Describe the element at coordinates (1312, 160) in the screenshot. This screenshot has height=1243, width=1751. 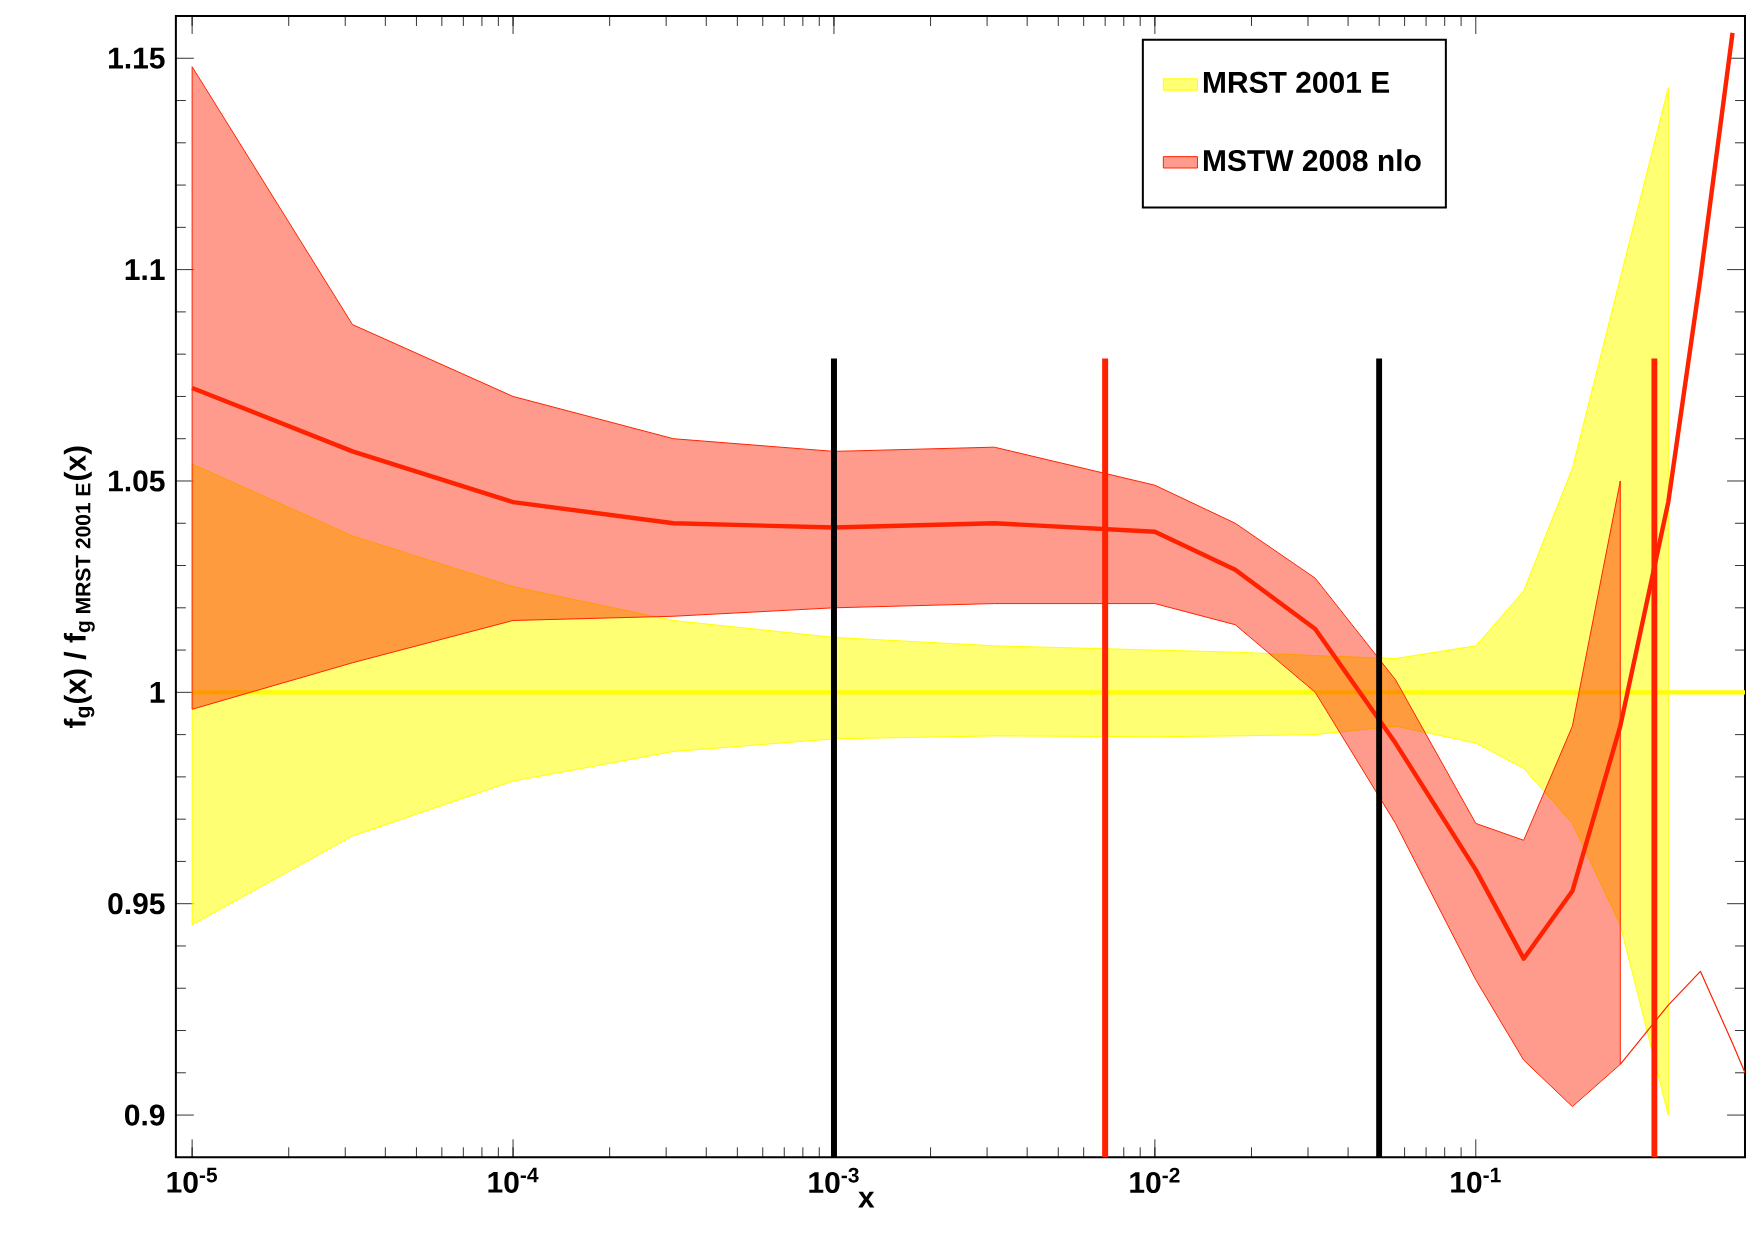
I see `legend-label: MSTW 2008 nlo` at that location.